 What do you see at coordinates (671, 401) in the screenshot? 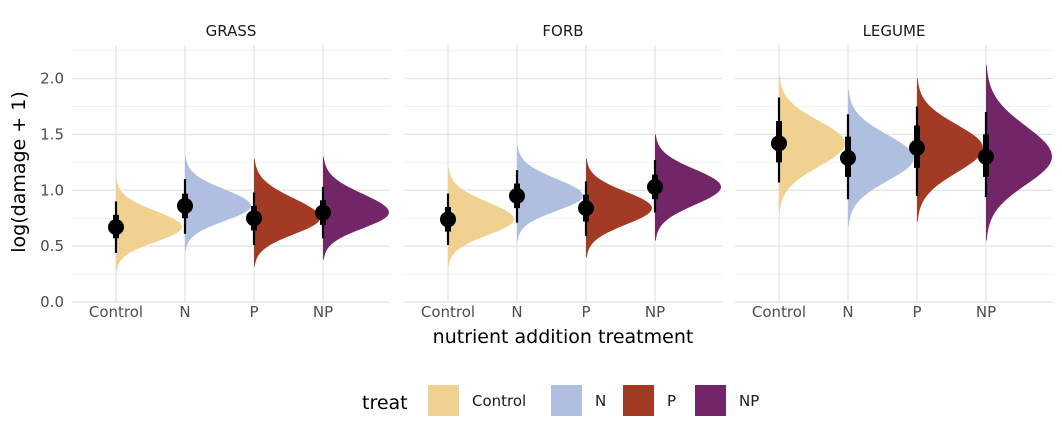
I see `legend-label: P` at bounding box center [671, 401].